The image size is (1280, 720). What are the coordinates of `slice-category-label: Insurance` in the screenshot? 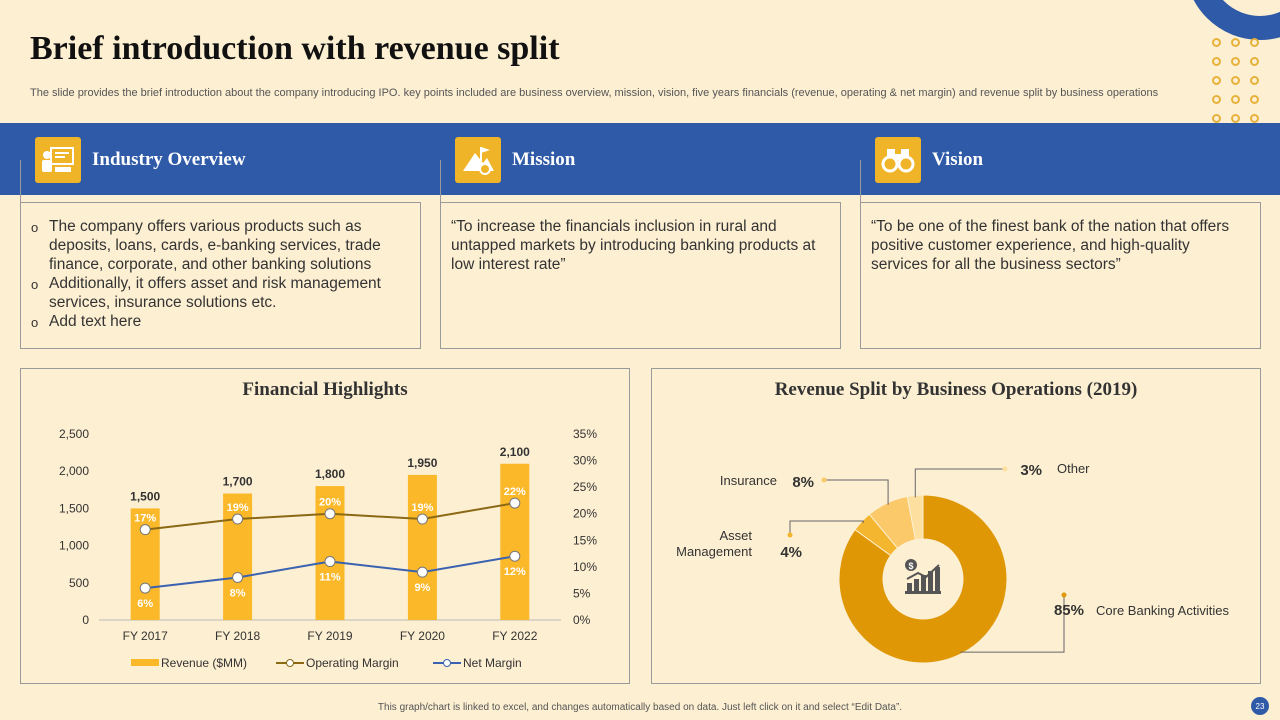 It's located at (748, 480).